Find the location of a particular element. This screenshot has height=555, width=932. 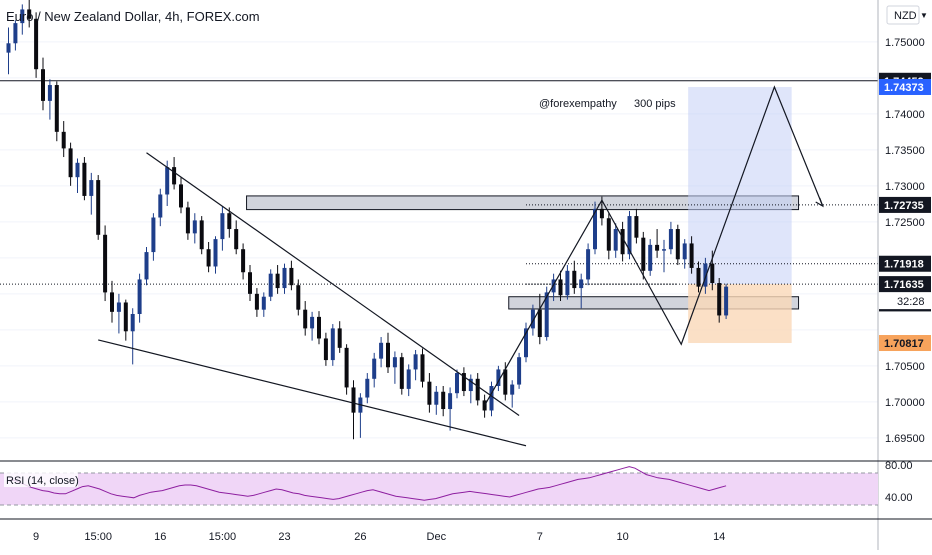

stop-area is located at coordinates (740, 314).